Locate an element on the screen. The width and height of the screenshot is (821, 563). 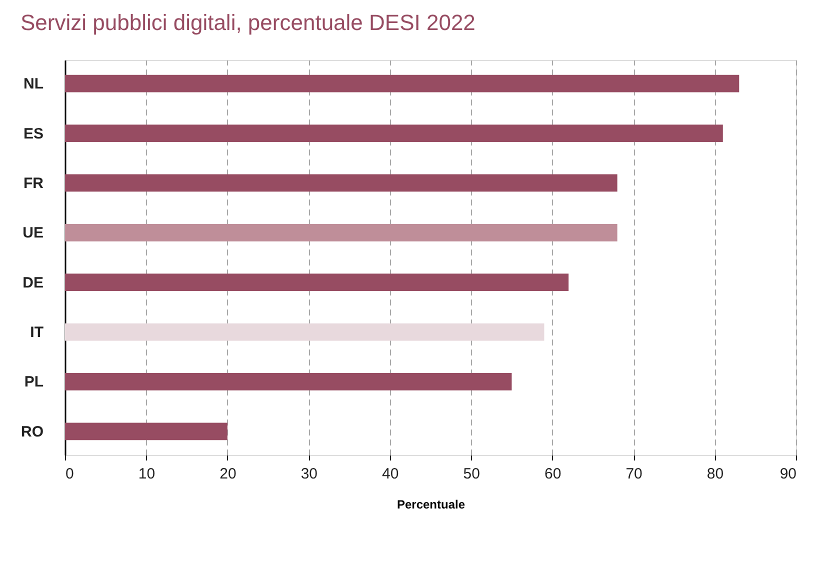
y-tick-label: NL is located at coordinates (34, 84).